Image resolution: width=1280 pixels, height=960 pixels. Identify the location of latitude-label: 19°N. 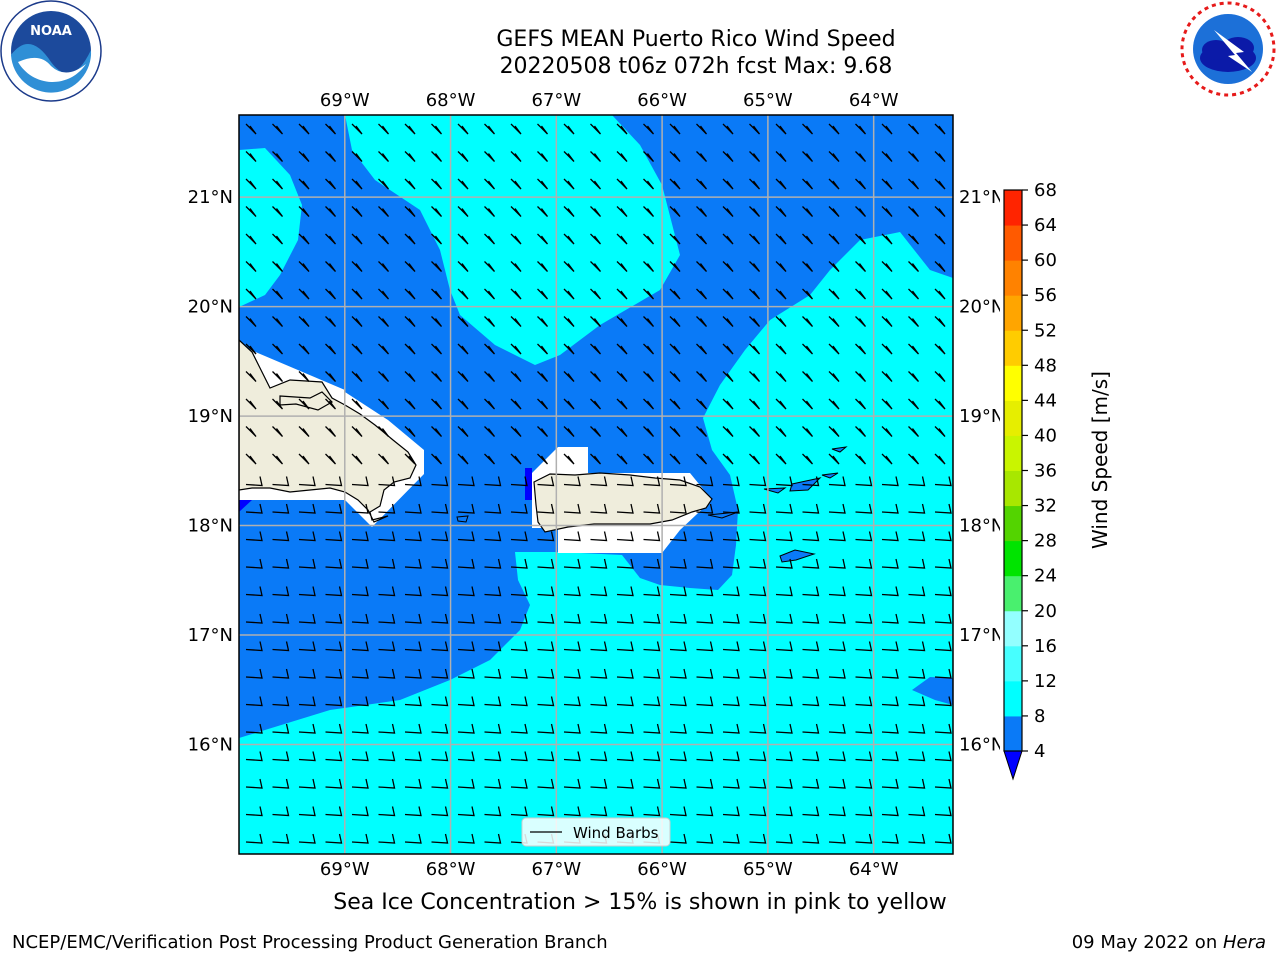
(979, 416).